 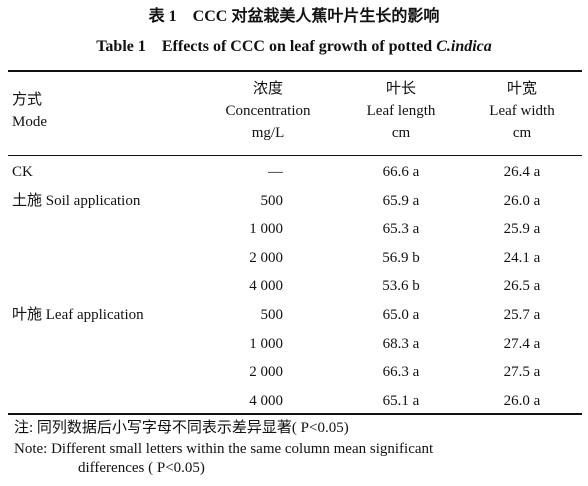 I want to click on note-en-2: differences ( P<0.05), so click(x=141, y=468).